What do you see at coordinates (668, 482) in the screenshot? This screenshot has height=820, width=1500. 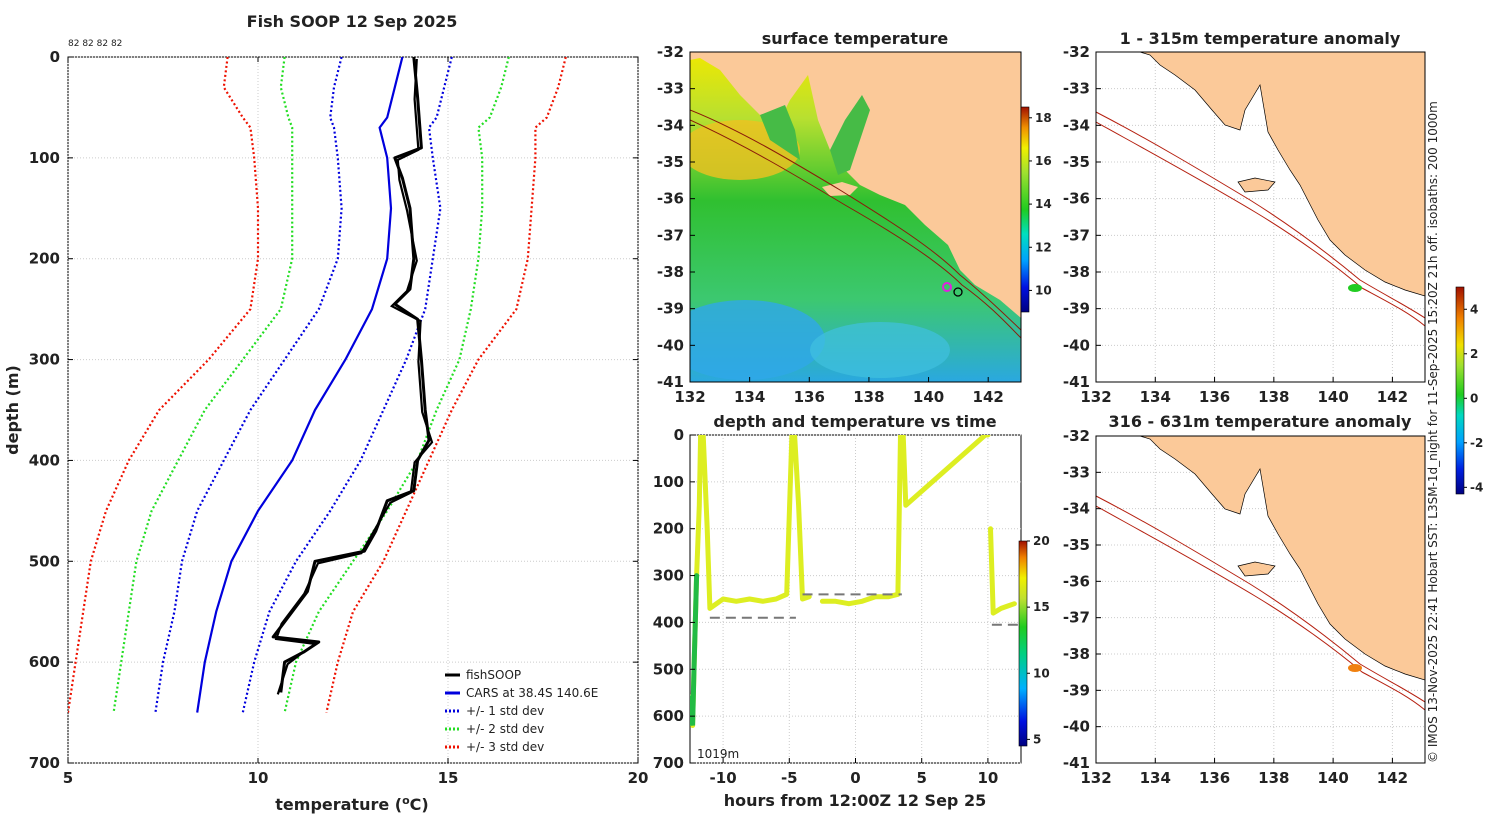 I see `dt-ytick-label: 100` at bounding box center [668, 482].